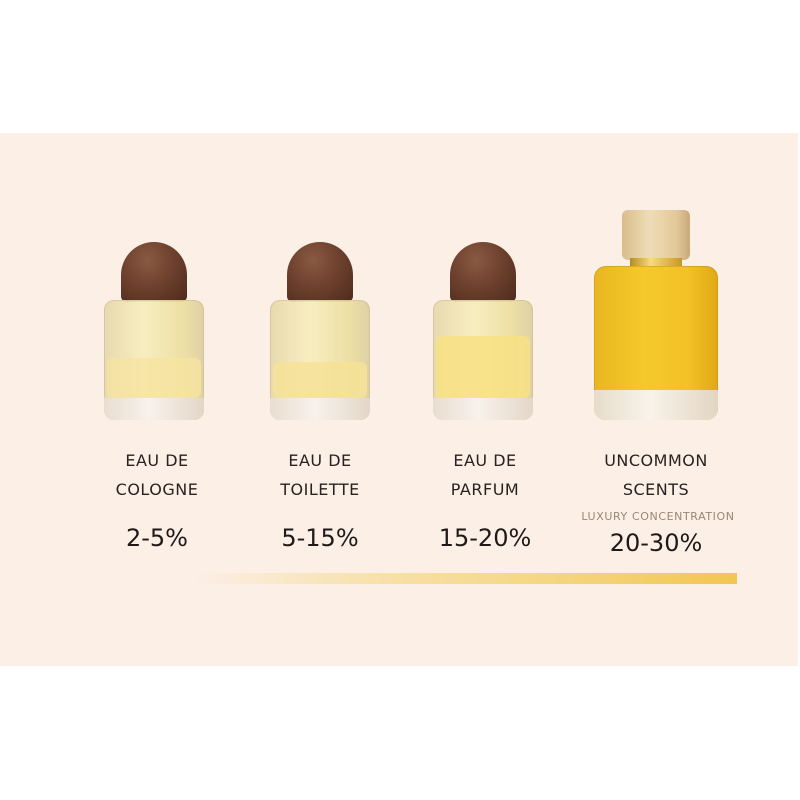 The image size is (800, 800). I want to click on bottle-eau-de-parfum, so click(483, 332).